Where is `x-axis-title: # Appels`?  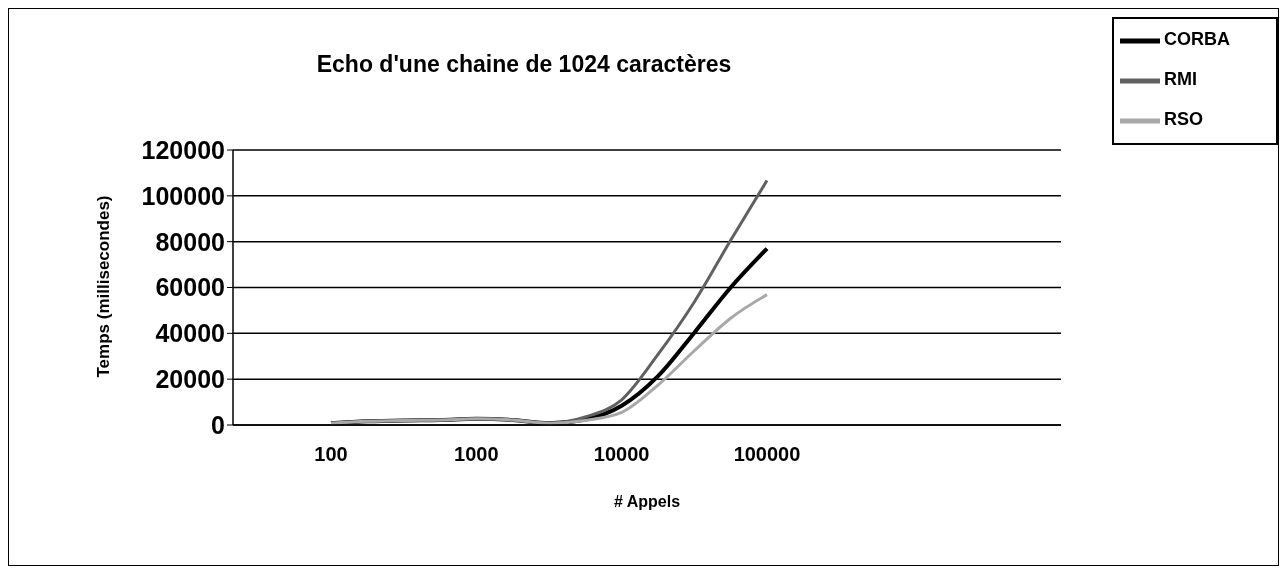
x-axis-title: # Appels is located at coordinates (647, 501).